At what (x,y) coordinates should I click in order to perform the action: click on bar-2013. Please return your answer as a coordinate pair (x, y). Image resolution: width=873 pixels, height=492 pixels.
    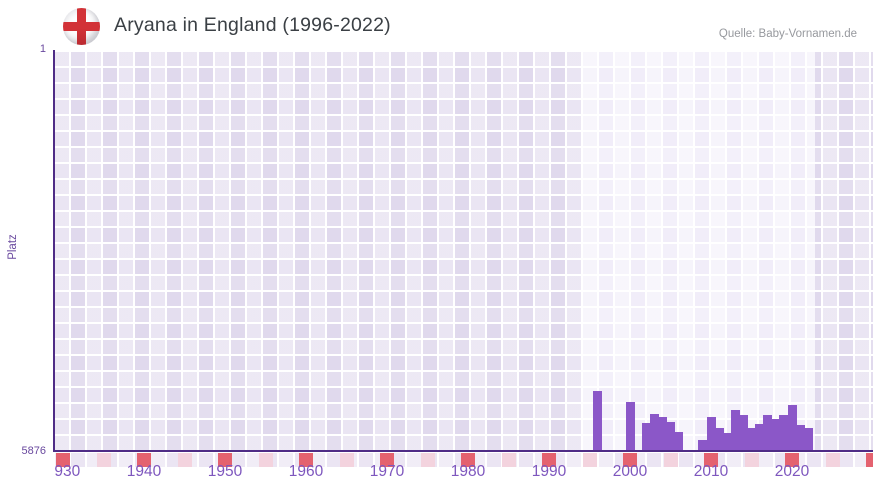
    Looking at the image, I should click on (735, 430).